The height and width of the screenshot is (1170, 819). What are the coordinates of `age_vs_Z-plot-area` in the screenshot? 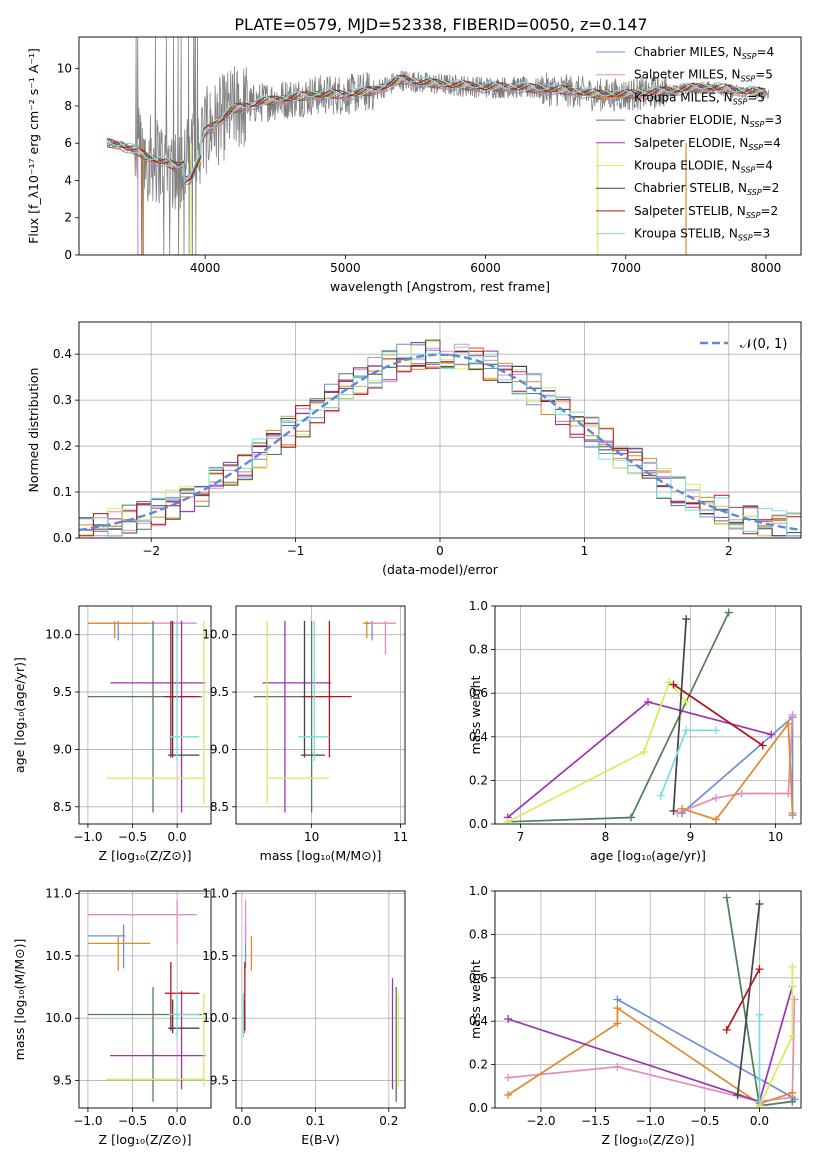 It's located at (145, 715).